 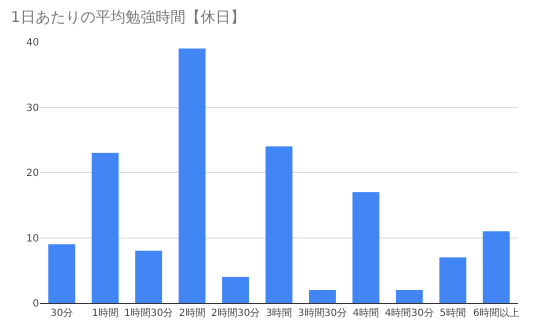 What do you see at coordinates (279, 313) in the screenshot?
I see `x-tick-label: 3時間` at bounding box center [279, 313].